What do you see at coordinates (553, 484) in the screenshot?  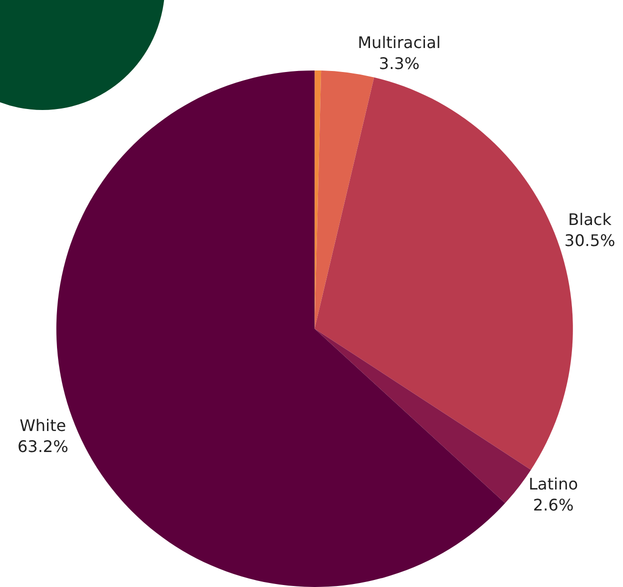 I see `slice-label: Latino` at bounding box center [553, 484].